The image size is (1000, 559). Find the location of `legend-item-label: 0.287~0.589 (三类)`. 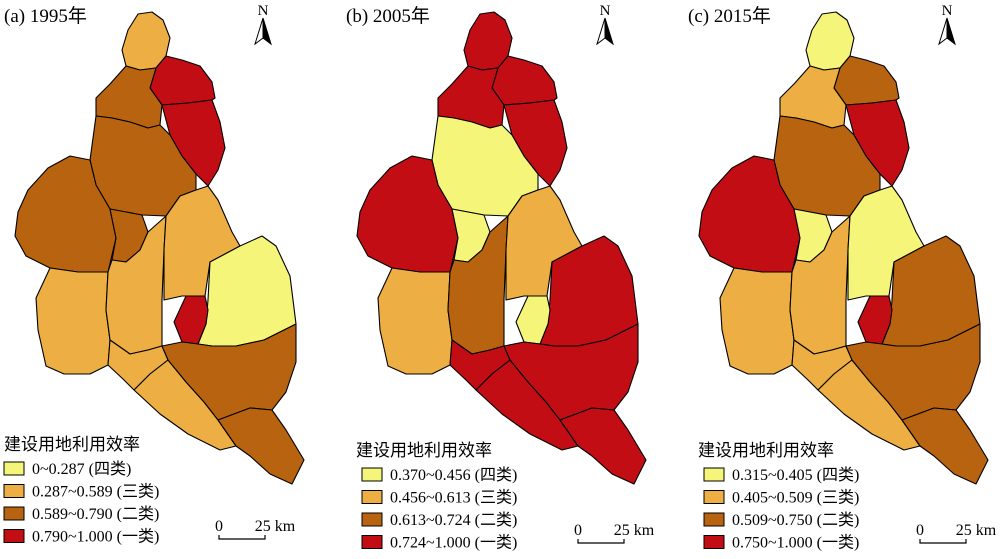

legend-item-label: 0.287~0.589 (三类) is located at coordinates (95, 492).